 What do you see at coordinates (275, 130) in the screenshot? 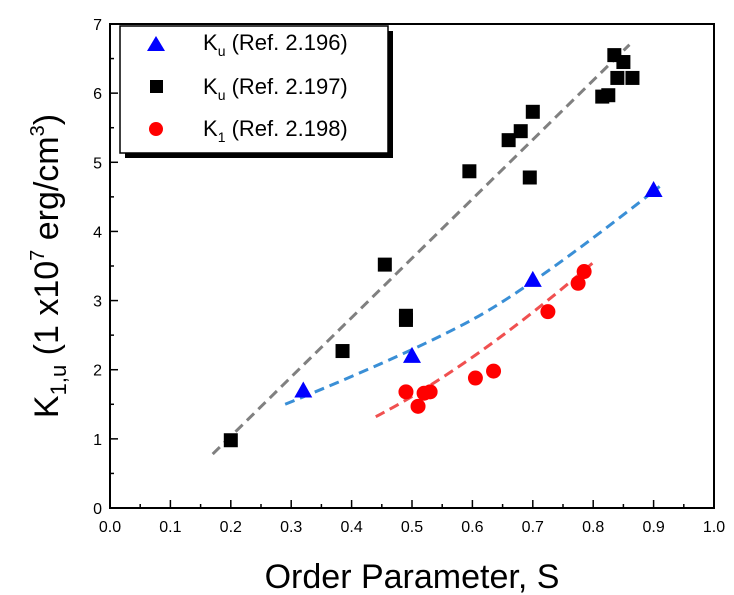
I see `legend-label-3: K1 (Ref. 2.198)` at bounding box center [275, 130].